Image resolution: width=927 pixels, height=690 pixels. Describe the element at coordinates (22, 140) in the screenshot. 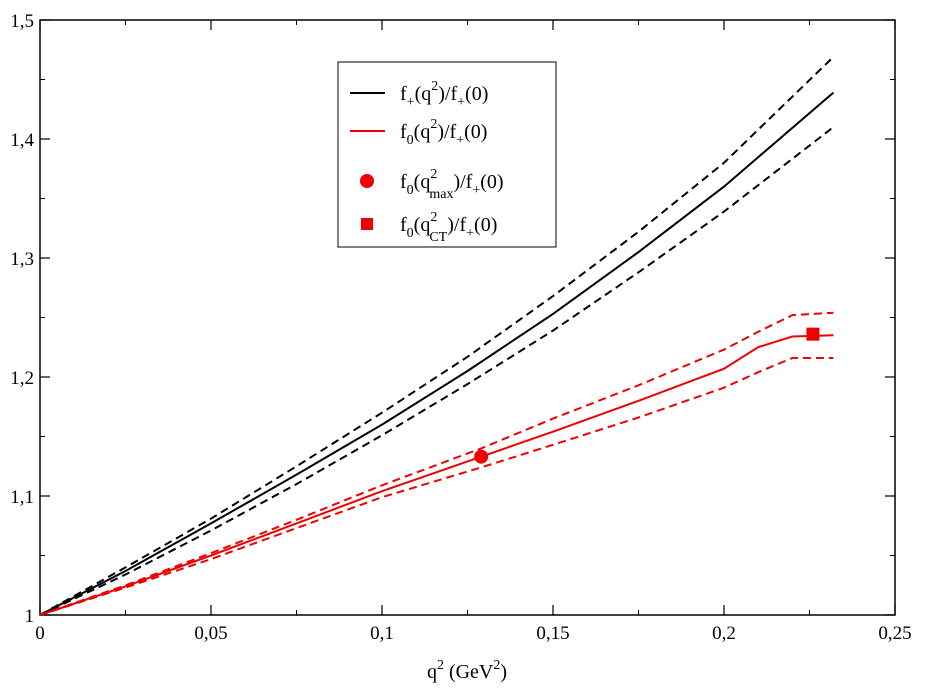

I see `y-tick-label: 1,4` at that location.